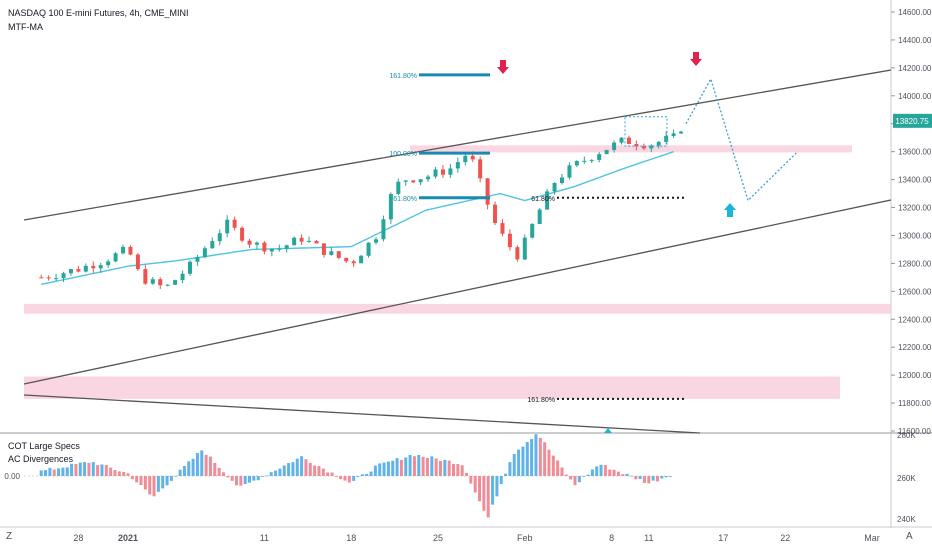  I want to click on indicator-mtf-ma-label: MTF-MA, so click(25, 27).